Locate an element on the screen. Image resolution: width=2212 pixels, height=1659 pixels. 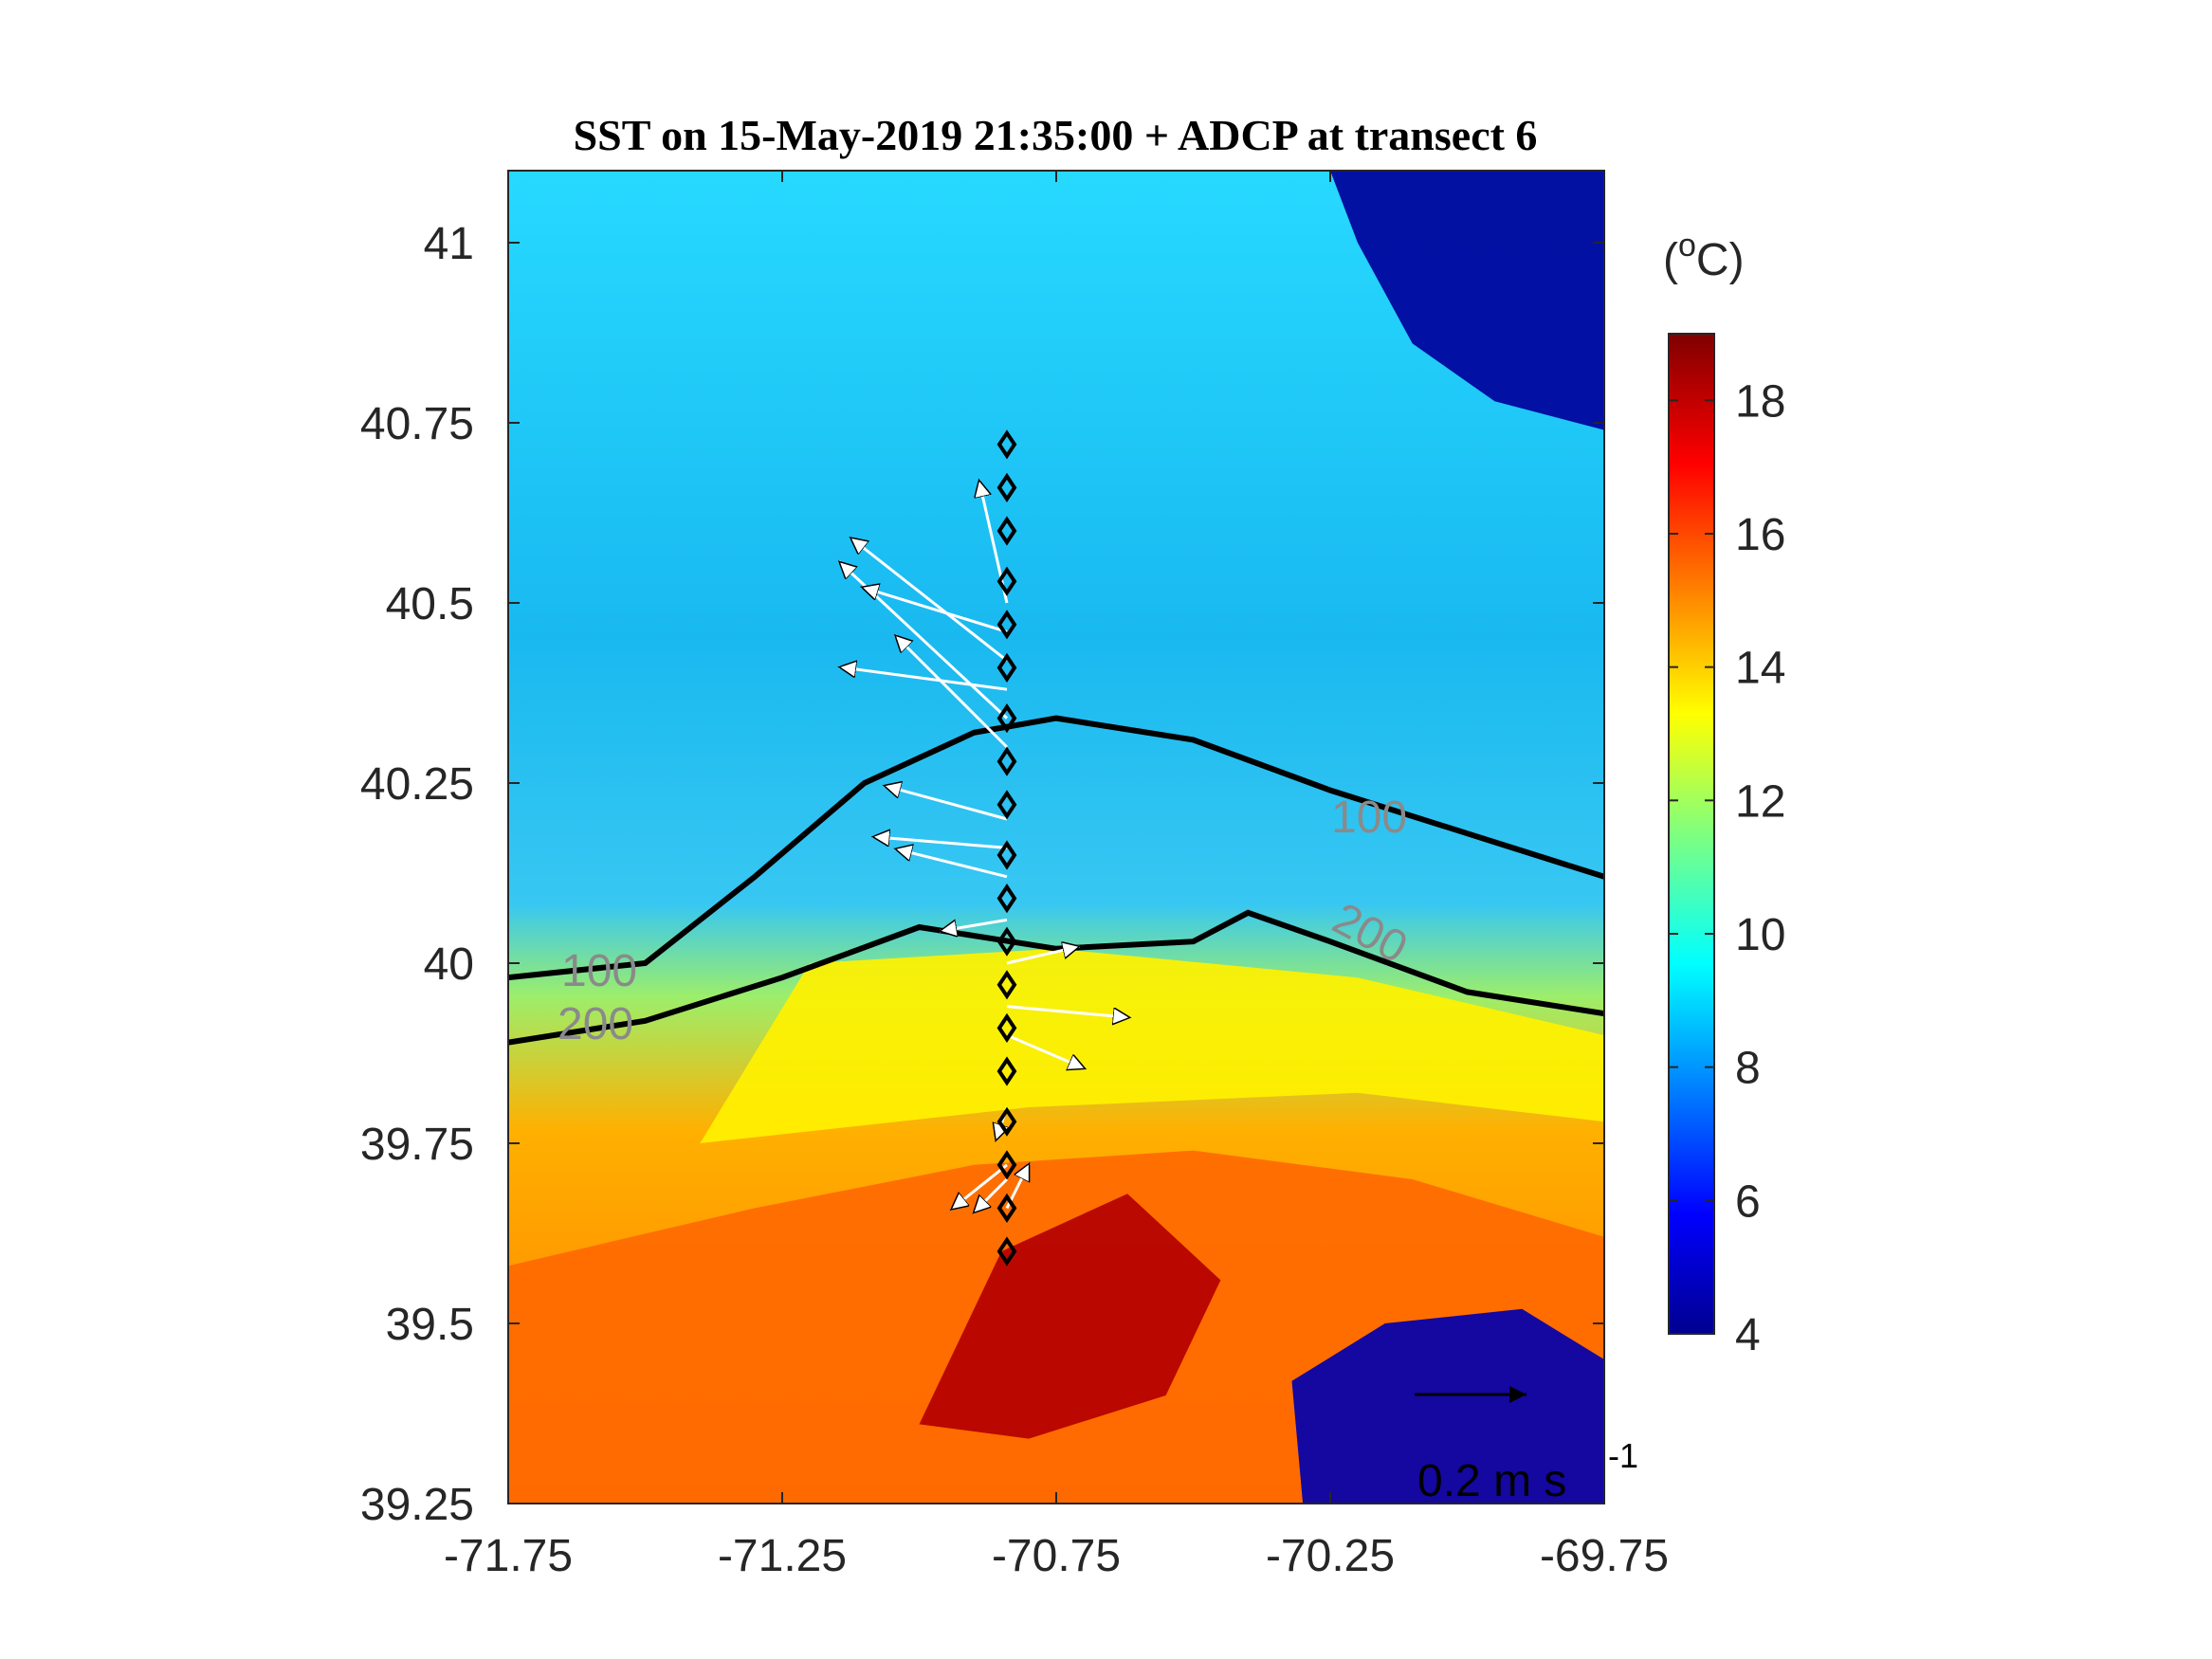
isobath-label-200-west: 200 is located at coordinates (595, 1024).